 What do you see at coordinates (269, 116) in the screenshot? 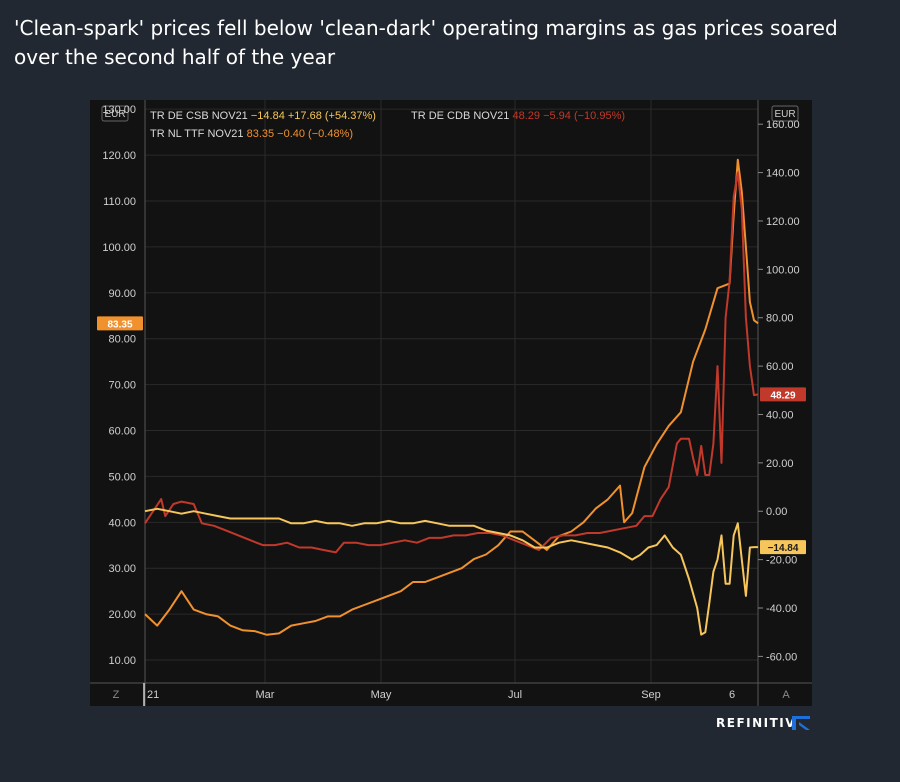
I see `legend-last: −14.84` at bounding box center [269, 116].